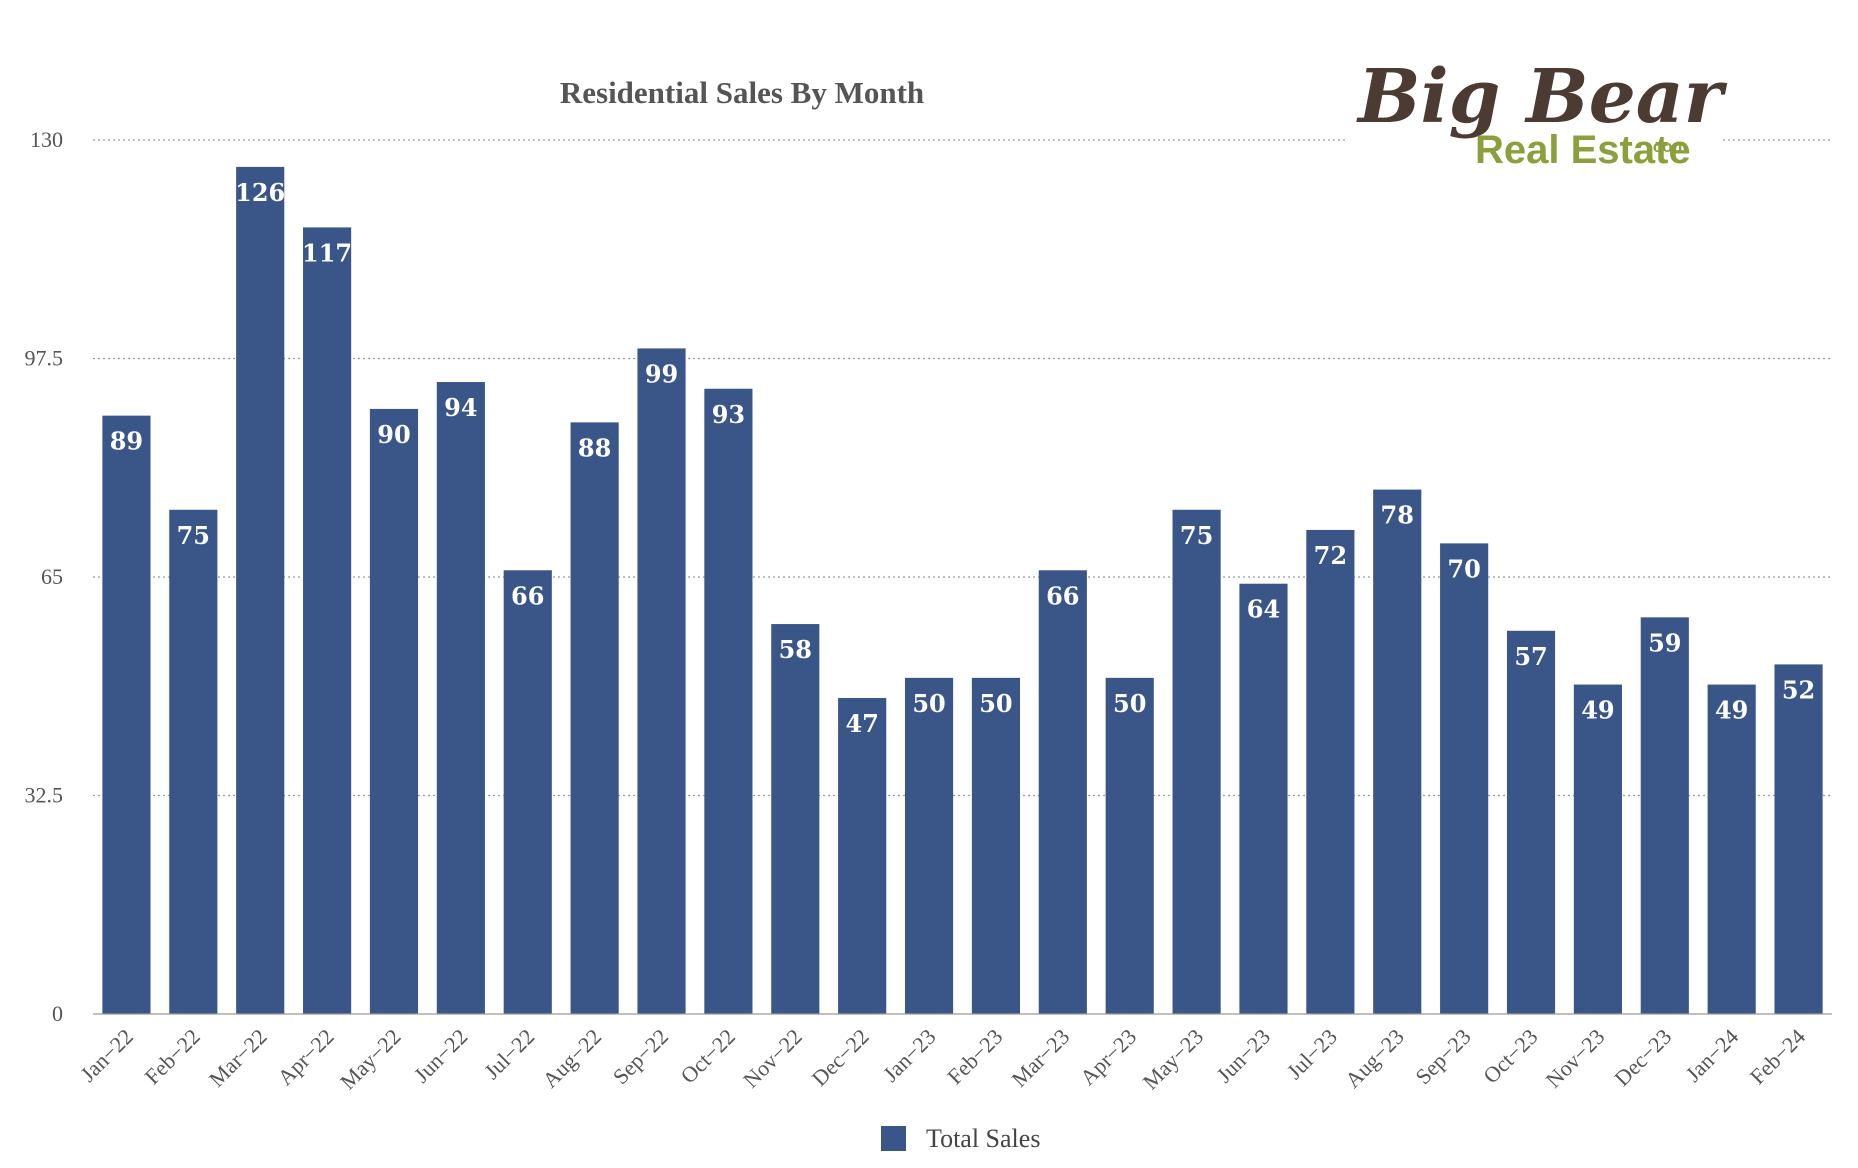 This screenshot has height=1168, width=1858. I want to click on x-tick-label: Apr−23, so click(1108, 1057).